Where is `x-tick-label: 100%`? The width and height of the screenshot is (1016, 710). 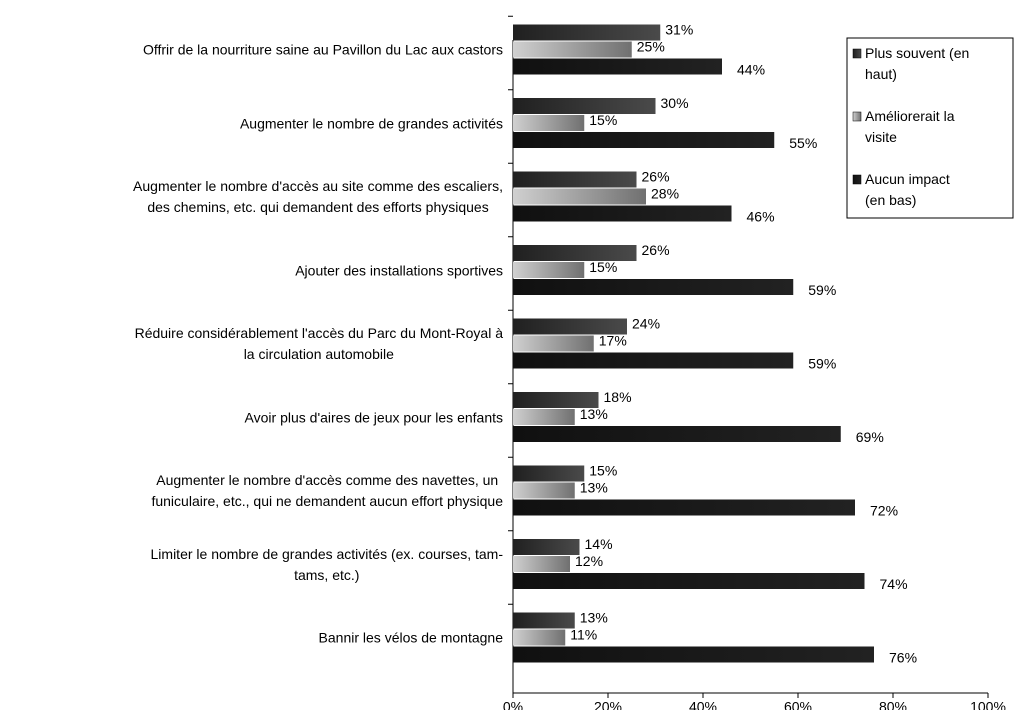
x-tick-label: 100% is located at coordinates (988, 704).